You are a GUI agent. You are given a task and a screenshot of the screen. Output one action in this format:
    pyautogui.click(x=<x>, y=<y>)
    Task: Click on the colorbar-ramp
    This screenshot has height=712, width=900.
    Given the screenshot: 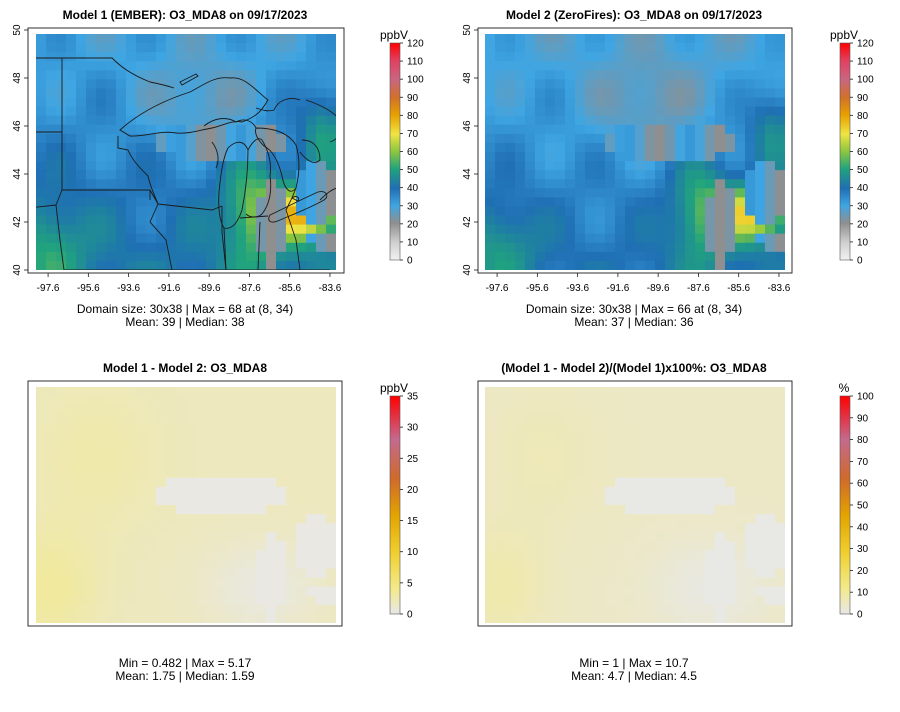 What is the action you would take?
    pyautogui.click(x=845, y=505)
    